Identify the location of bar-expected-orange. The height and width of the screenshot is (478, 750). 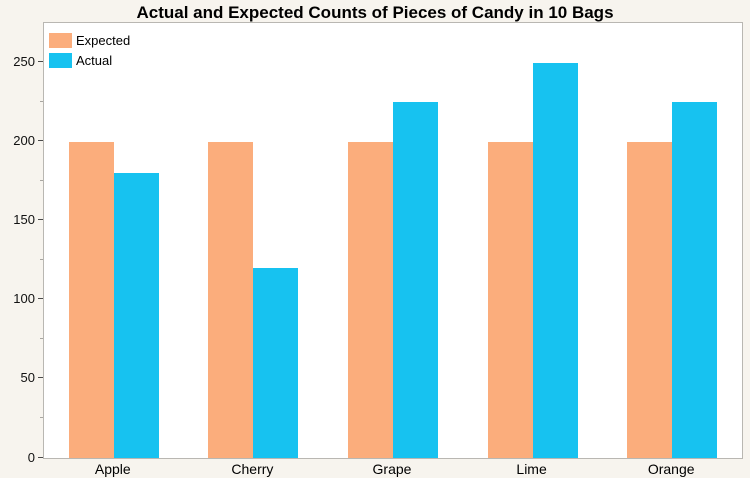
(650, 299).